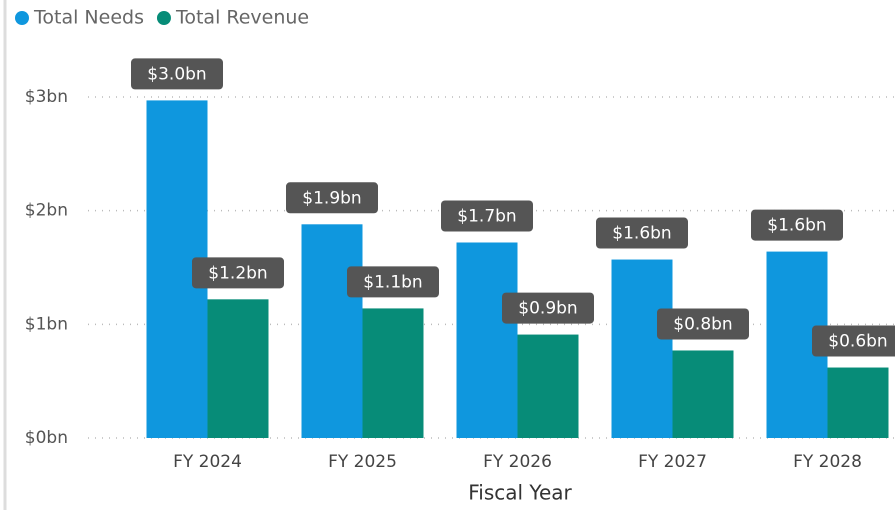 The image size is (895, 510). What do you see at coordinates (827, 462) in the screenshot?
I see `x-tick-label: FY 2028` at bounding box center [827, 462].